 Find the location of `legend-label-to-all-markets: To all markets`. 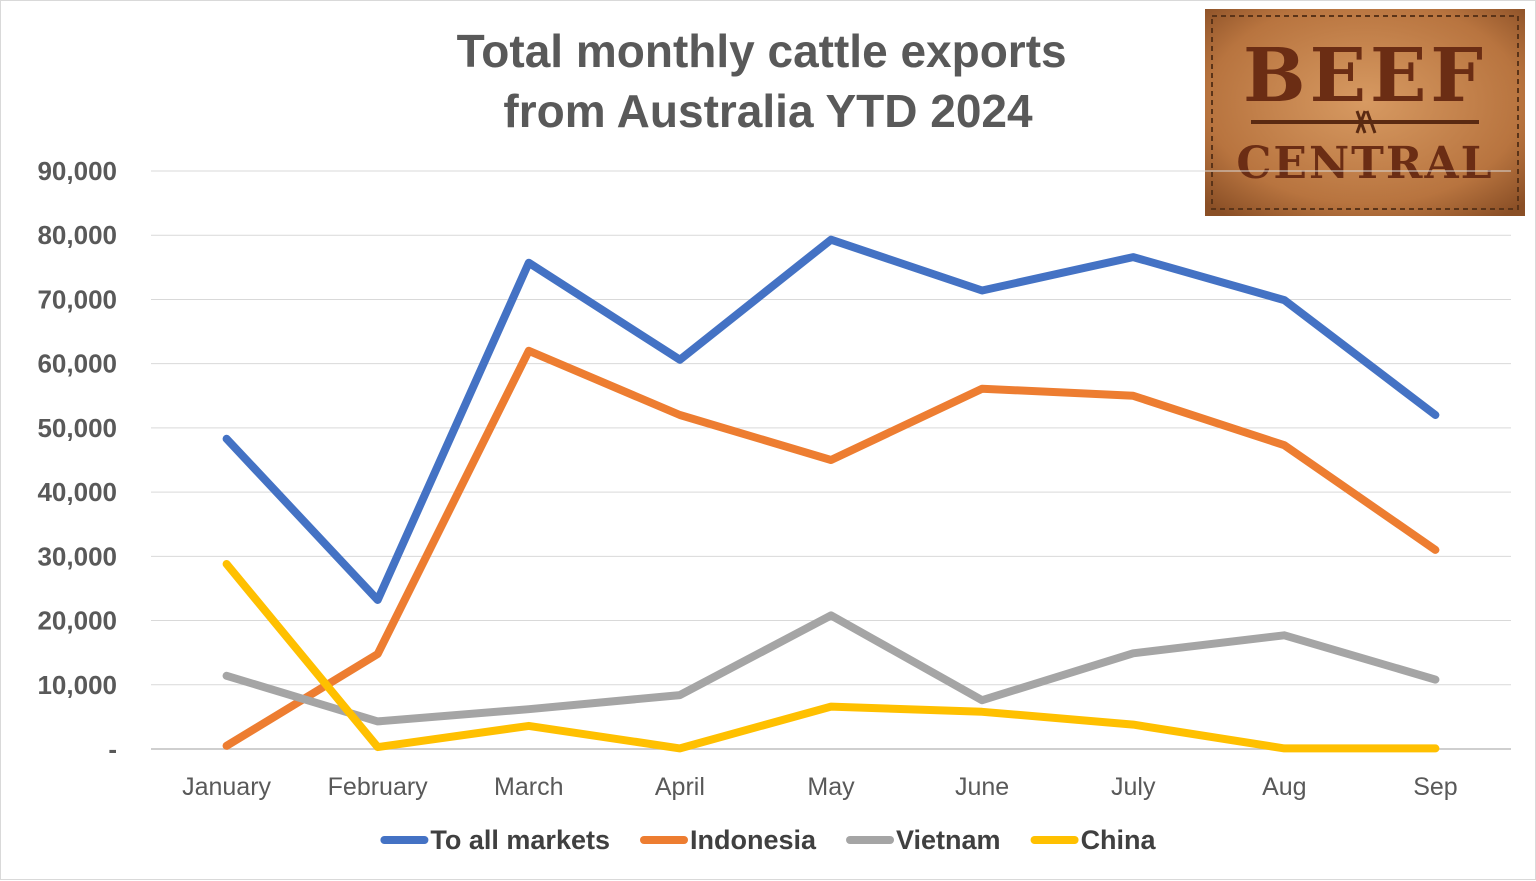

legend-label-to-all-markets: To all markets is located at coordinates (520, 840).